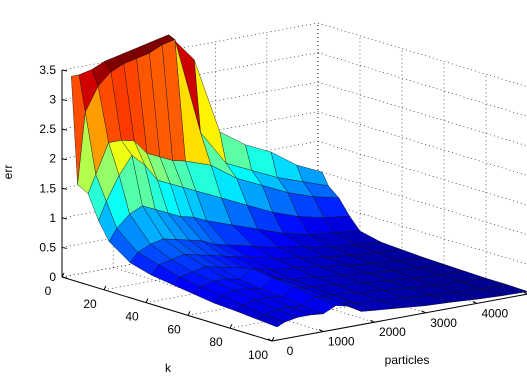 This screenshot has width=527, height=388. What do you see at coordinates (494, 313) in the screenshot?
I see `y-tick-label: 4000` at bounding box center [494, 313].